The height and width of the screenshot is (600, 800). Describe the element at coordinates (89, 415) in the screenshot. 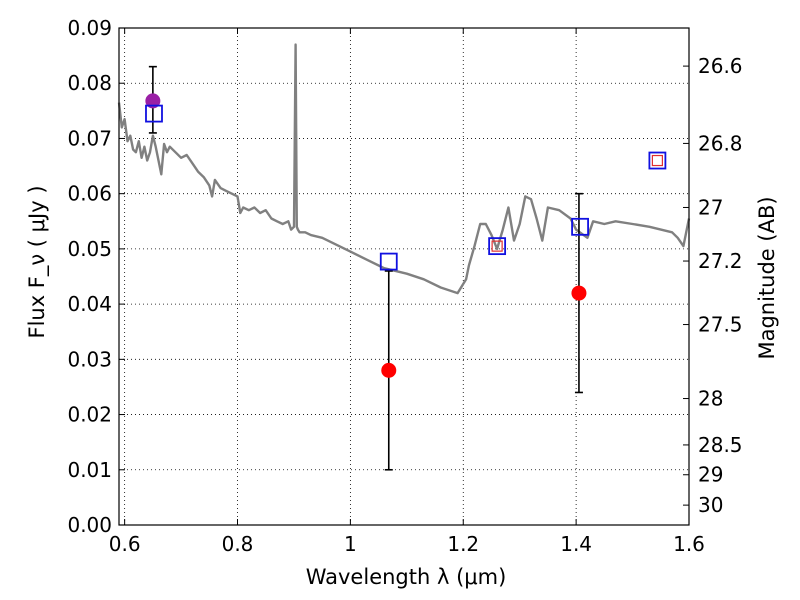

I see `y-tick-label: 0.02` at that location.